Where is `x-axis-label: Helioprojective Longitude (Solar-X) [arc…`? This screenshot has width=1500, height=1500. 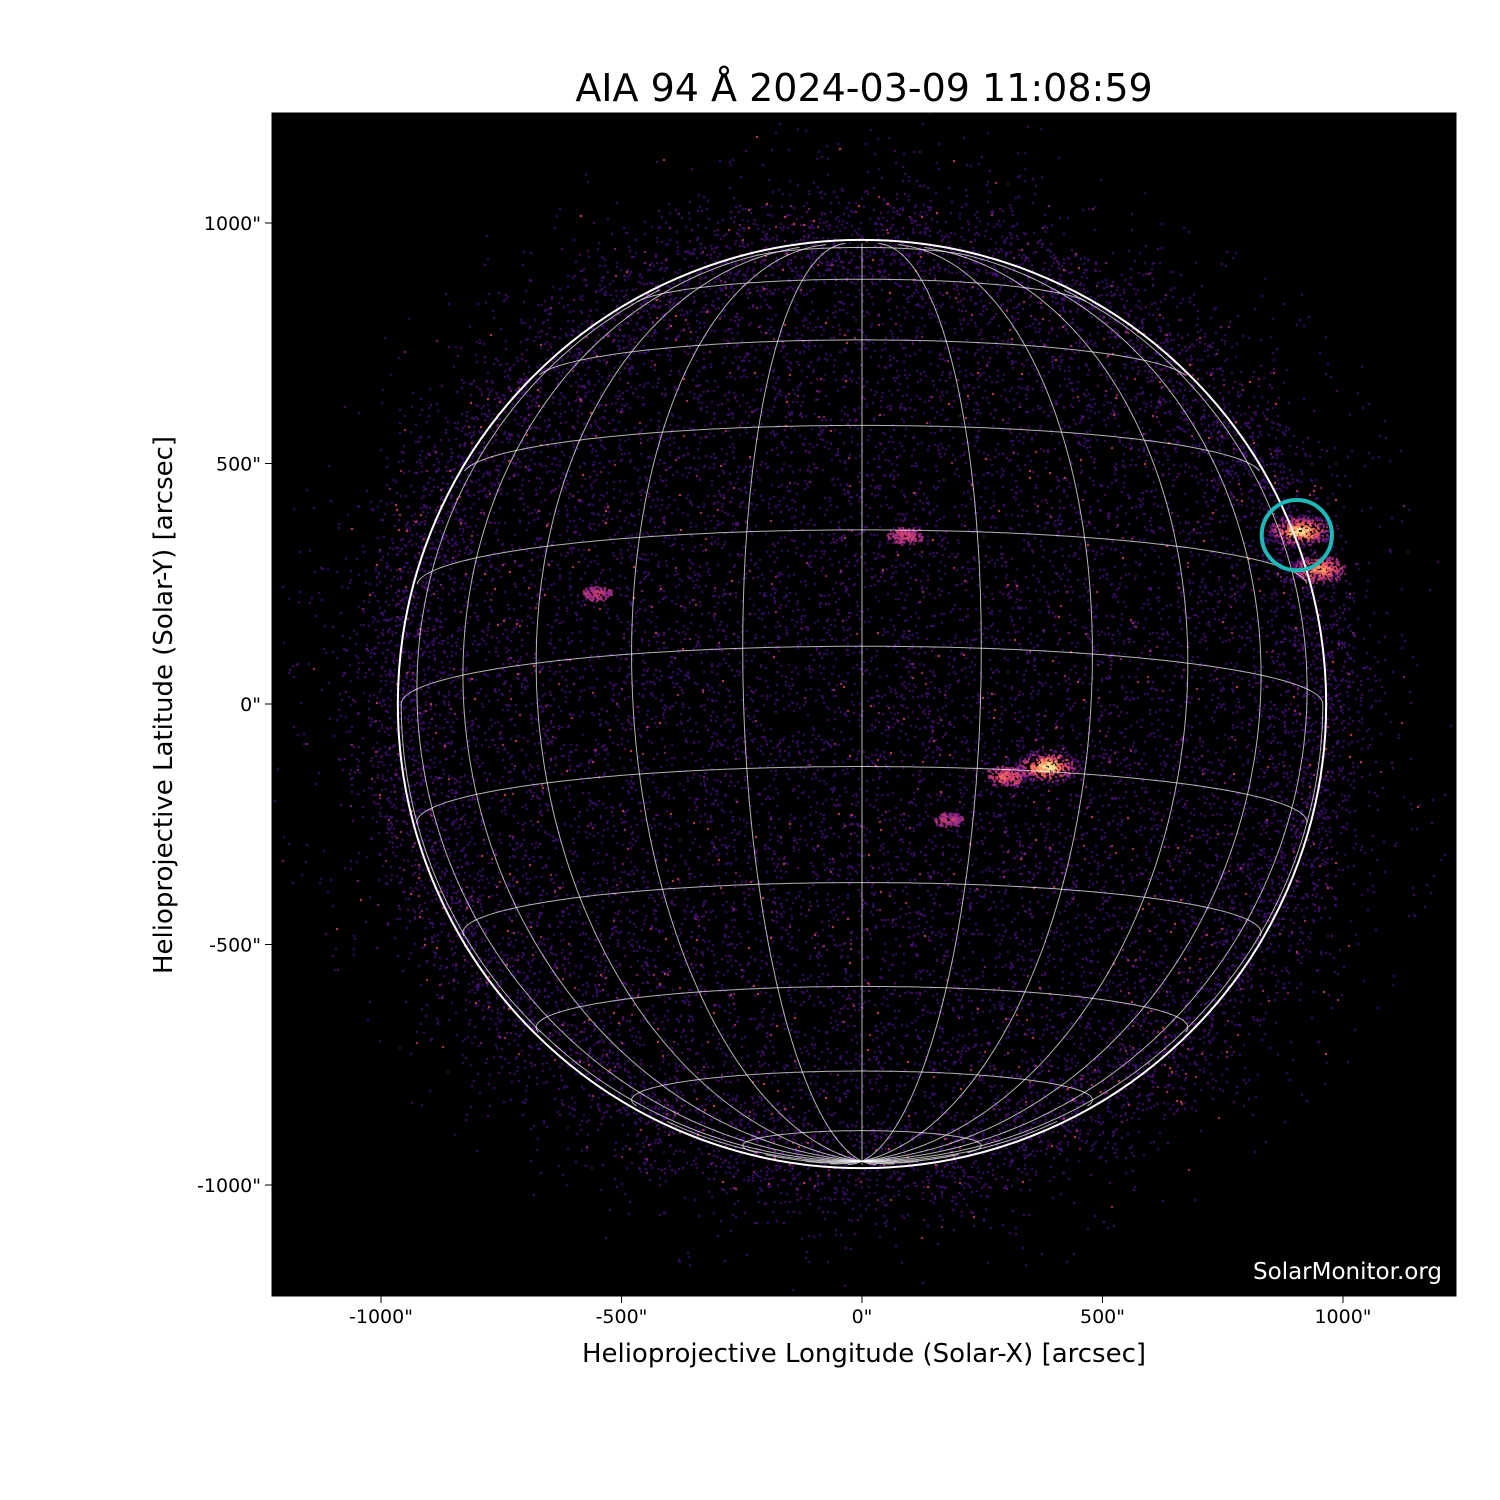
x-axis-label: Helioprojective Longitude (Solar-X) [arc… is located at coordinates (864, 1354).